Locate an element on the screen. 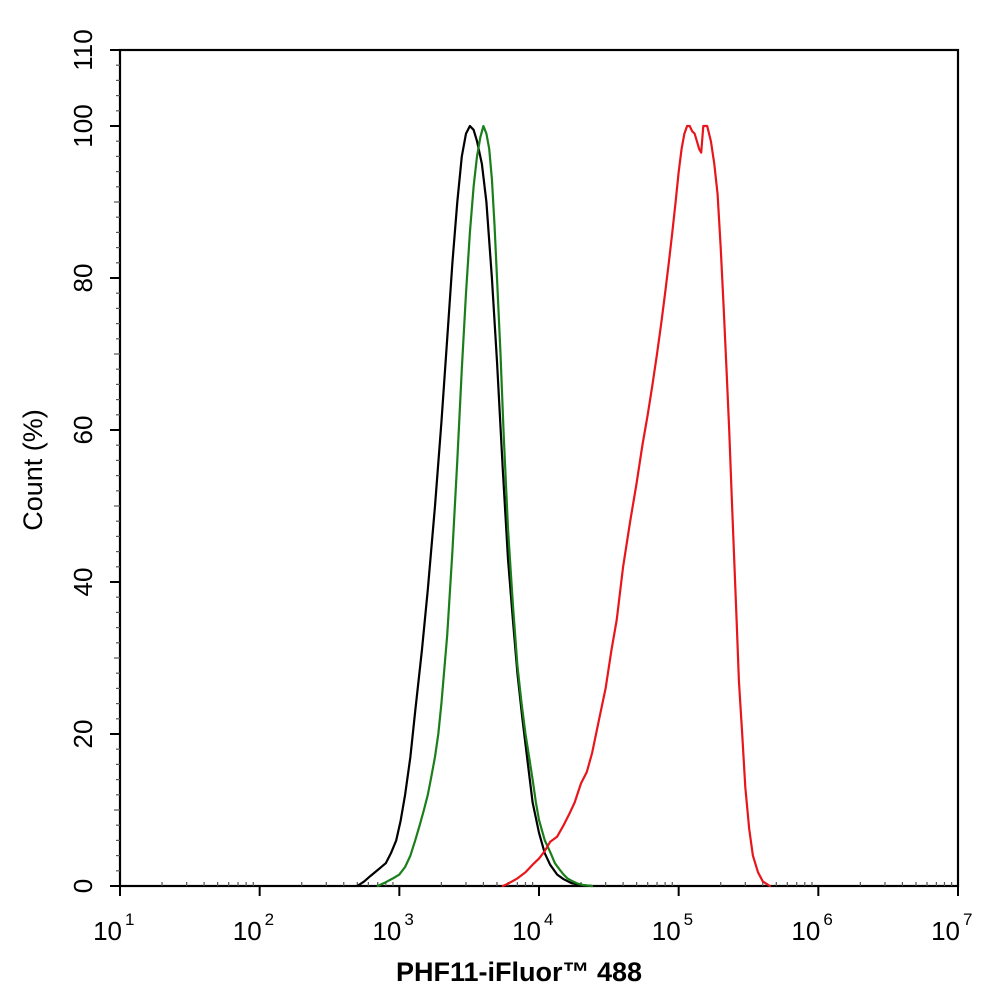 The image size is (994, 1002). x-tick-exponent: 1 is located at coordinates (129, 919).